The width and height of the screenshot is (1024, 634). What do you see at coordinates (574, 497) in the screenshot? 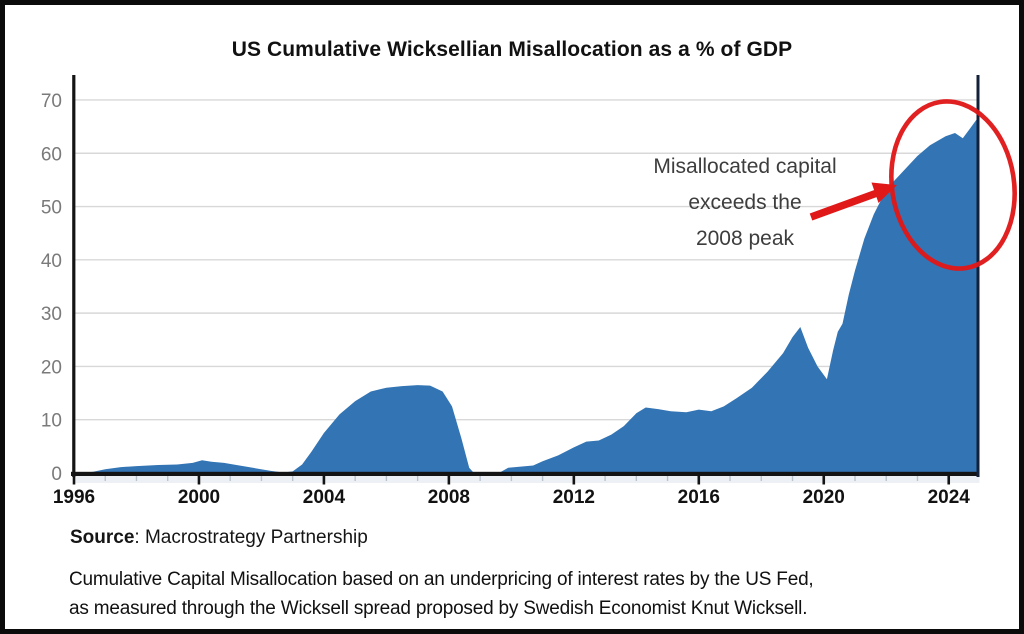
I see `x-tick-label: 2012` at bounding box center [574, 497].